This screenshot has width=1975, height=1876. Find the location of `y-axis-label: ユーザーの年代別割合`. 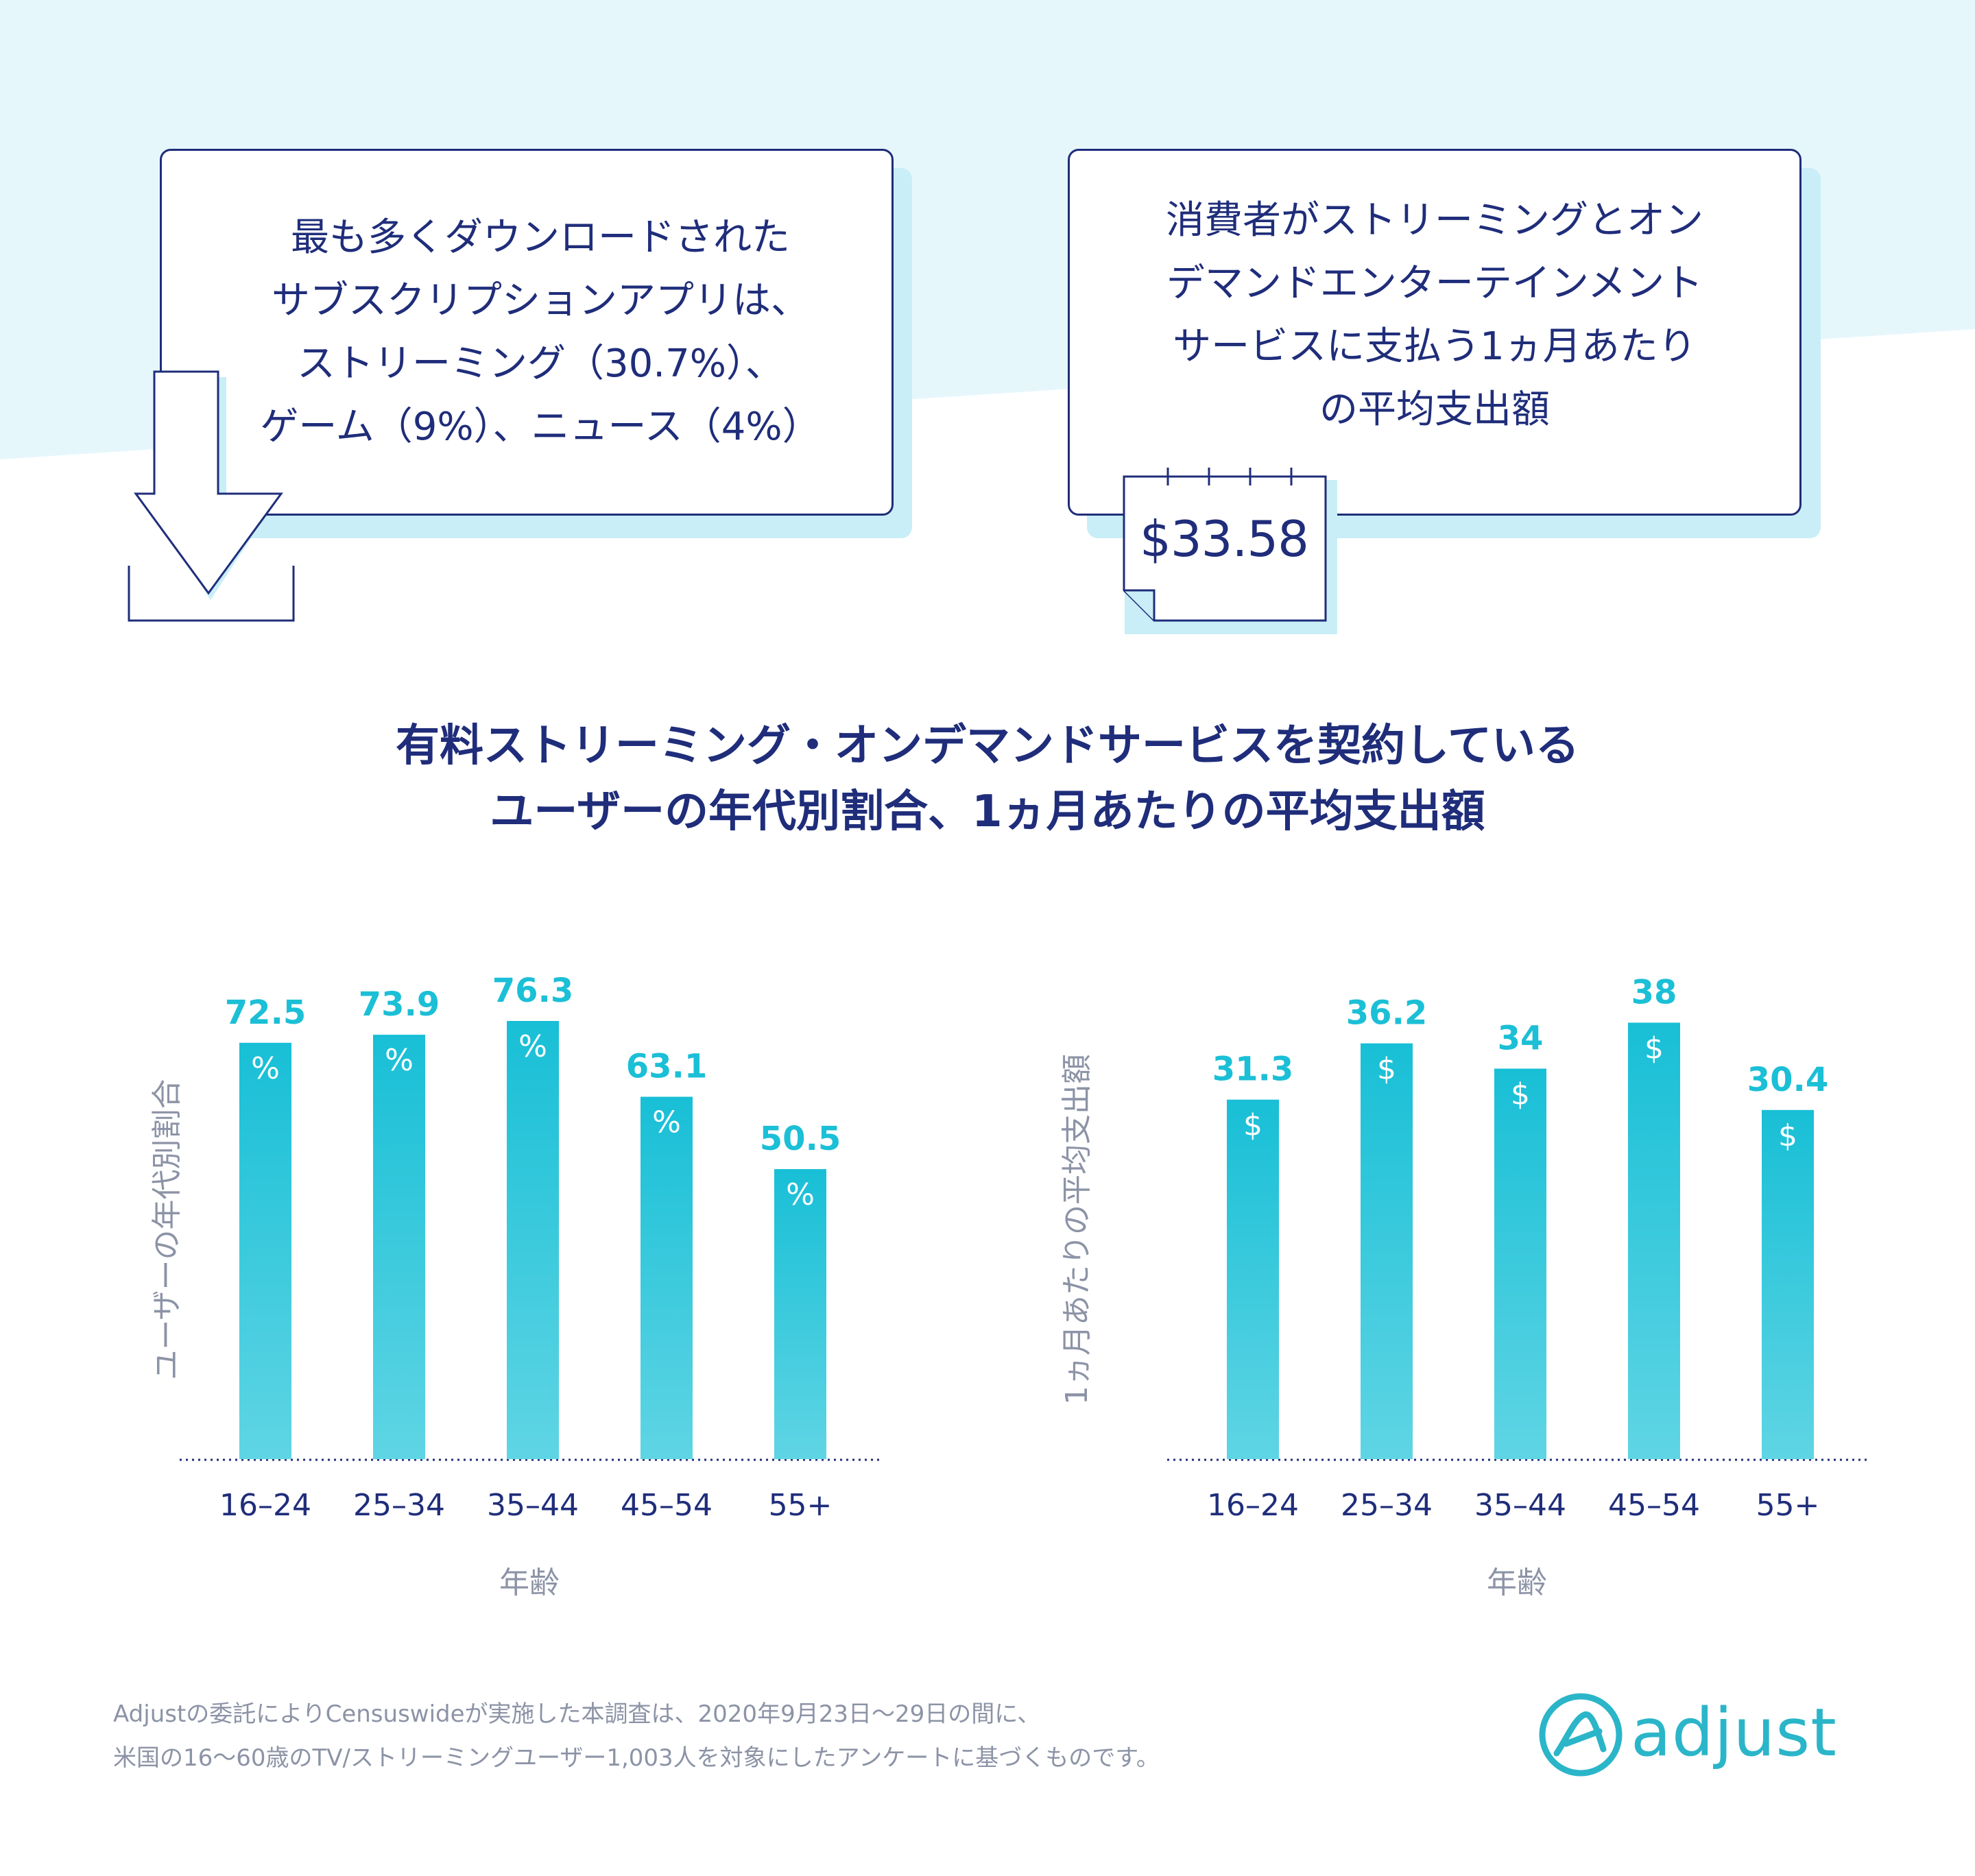

y-axis-label: ユーザーの年代別割合 is located at coordinates (166, 1229).